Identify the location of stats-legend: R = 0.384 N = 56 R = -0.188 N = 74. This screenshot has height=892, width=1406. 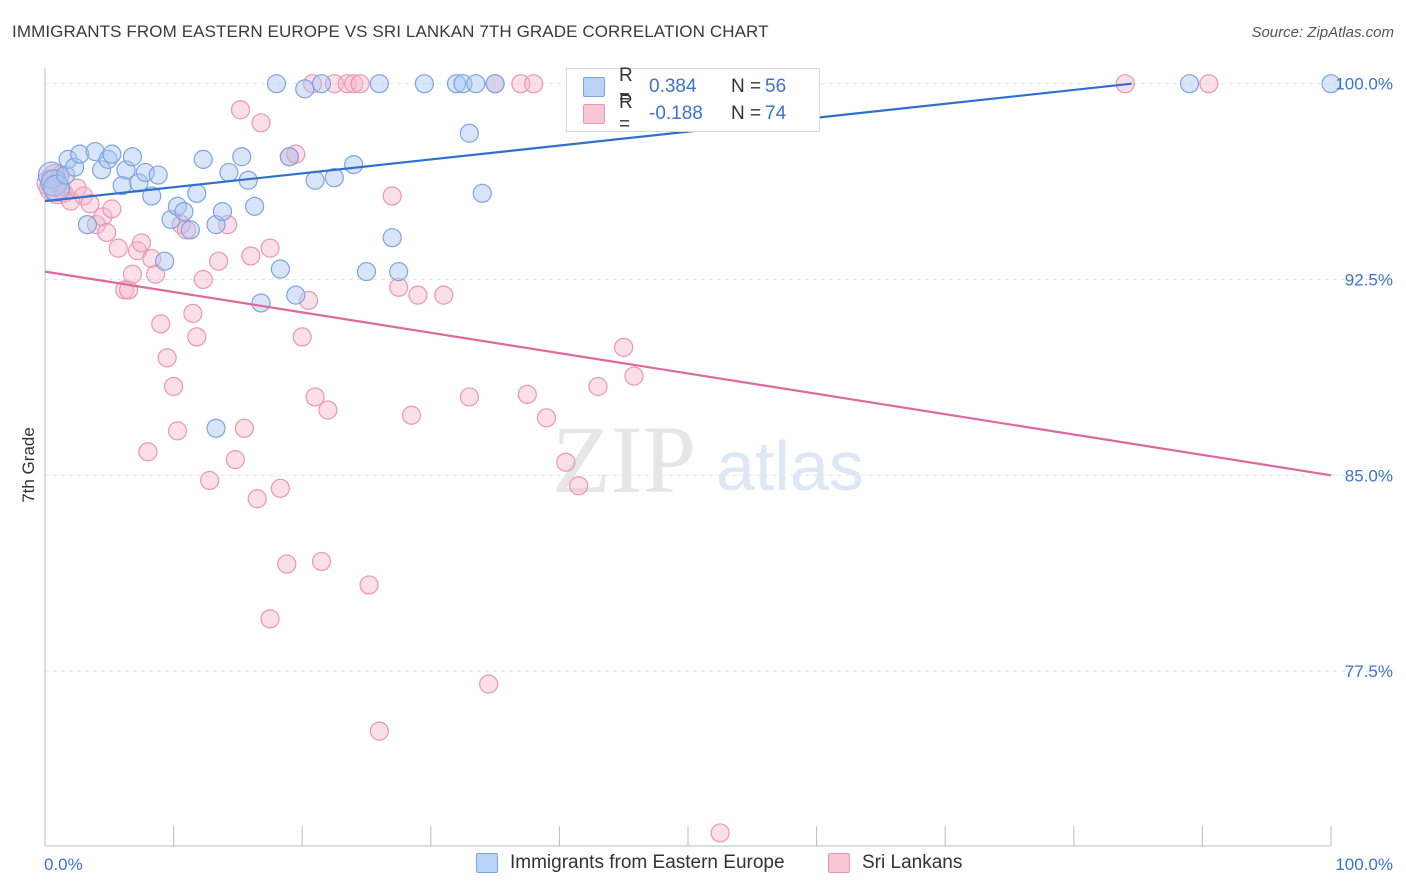
(693, 100).